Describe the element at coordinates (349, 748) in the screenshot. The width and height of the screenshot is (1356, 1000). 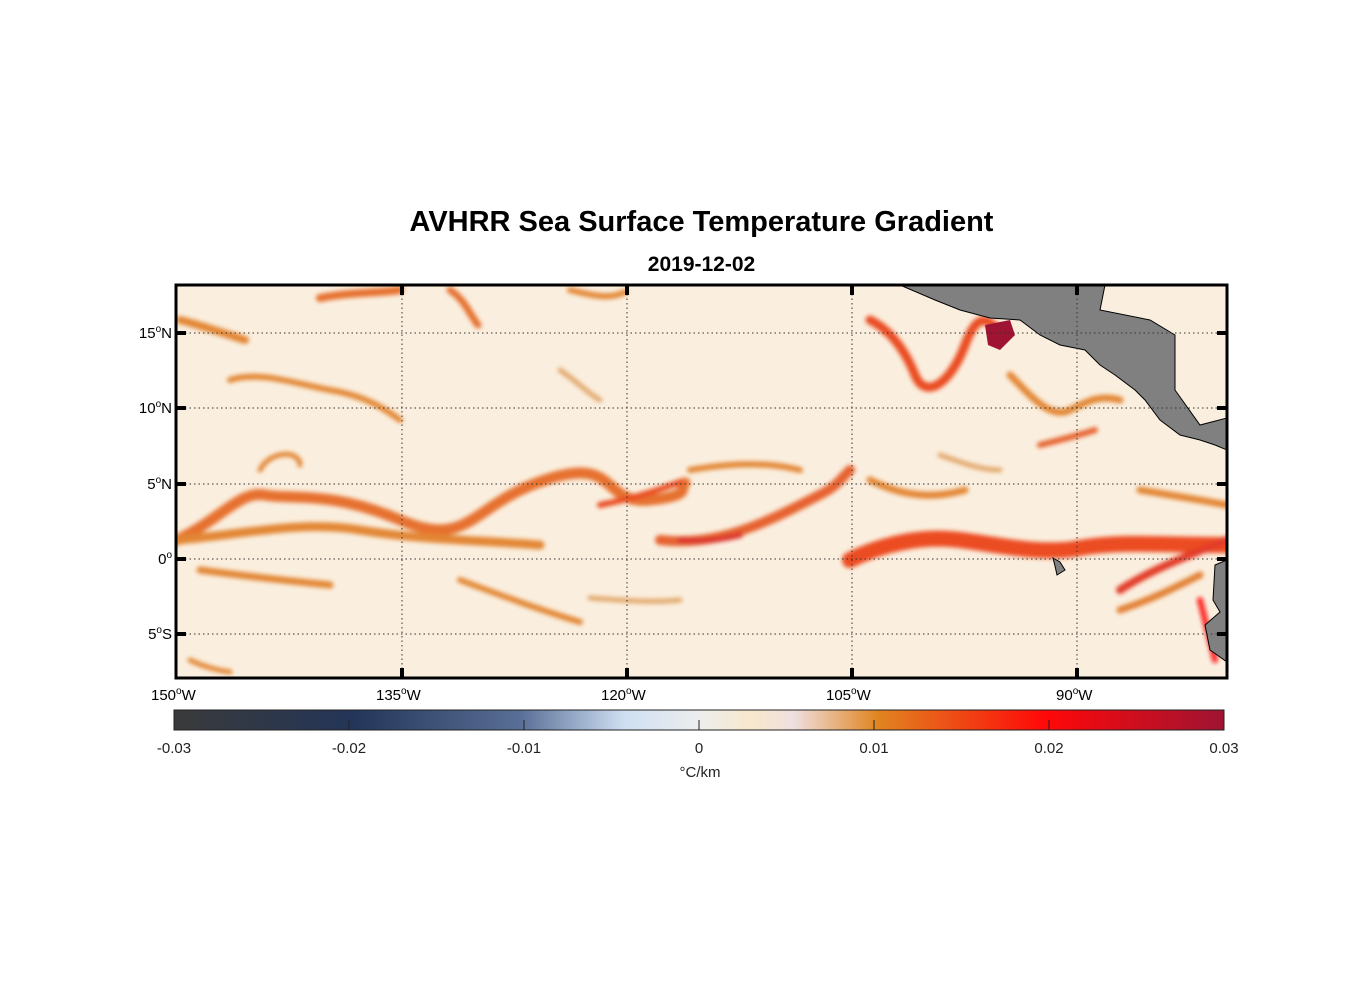
I see `colorbar-tick-label: -0.02` at that location.